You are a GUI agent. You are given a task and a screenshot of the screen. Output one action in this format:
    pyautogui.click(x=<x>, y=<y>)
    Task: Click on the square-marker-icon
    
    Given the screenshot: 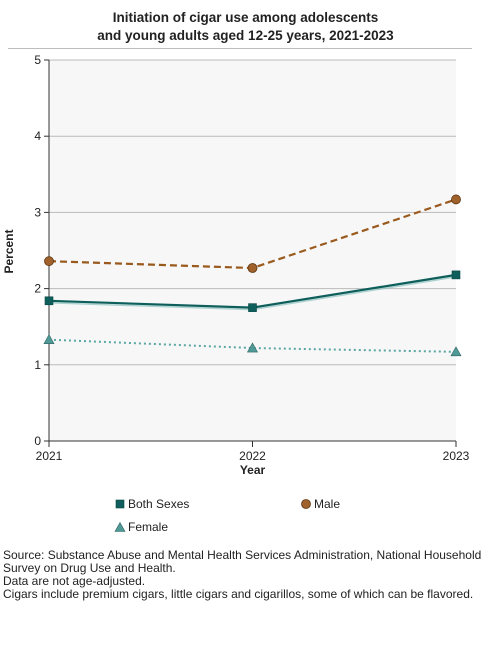 What is the action you would take?
    pyautogui.click(x=120, y=504)
    